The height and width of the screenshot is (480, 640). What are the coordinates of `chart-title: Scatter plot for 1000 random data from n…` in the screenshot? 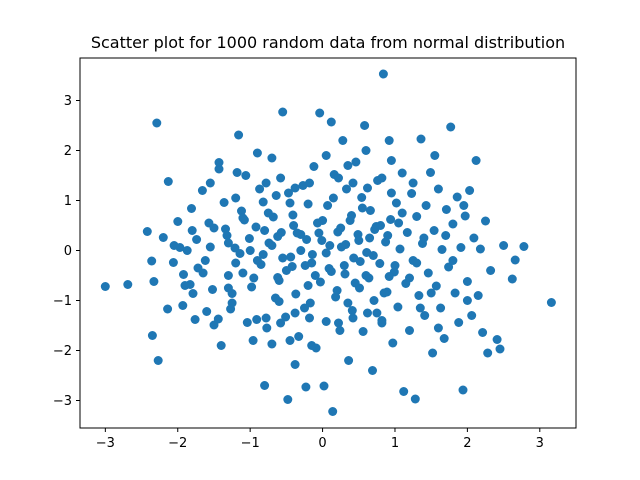 It's located at (328, 42).